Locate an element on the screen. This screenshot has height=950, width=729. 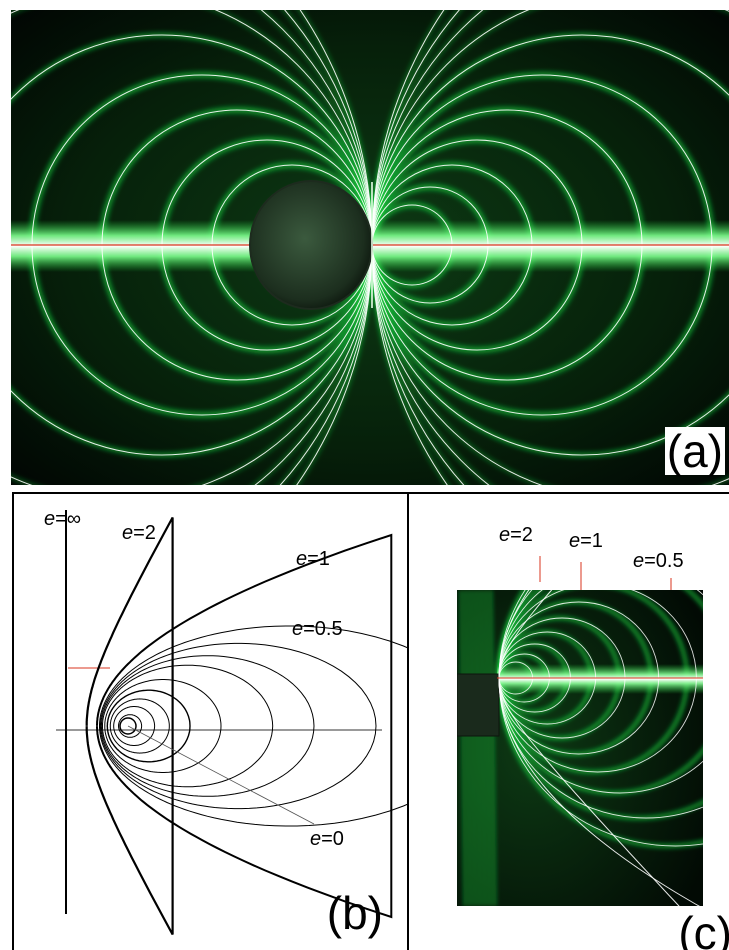
label-e-0-5: e=0.5 is located at coordinates (317, 629).